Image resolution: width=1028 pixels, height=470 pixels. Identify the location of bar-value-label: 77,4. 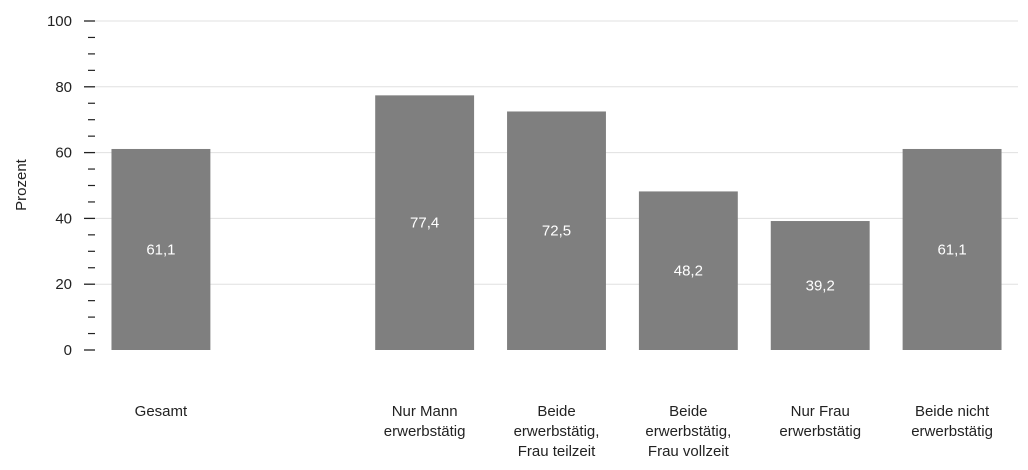
(424, 223).